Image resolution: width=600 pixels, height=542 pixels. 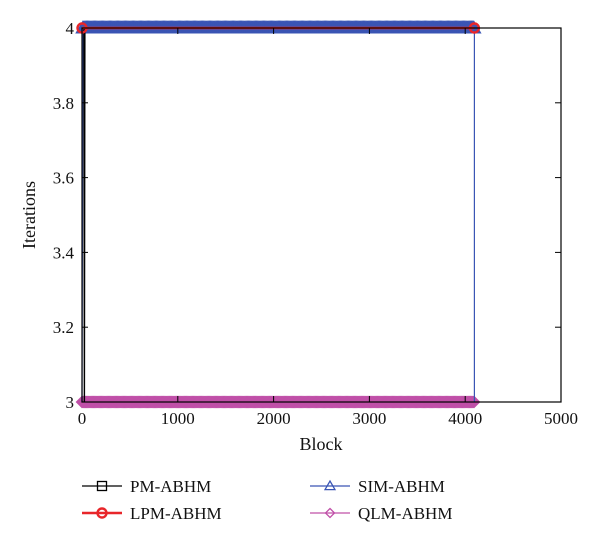 I want to click on y-tick-label: 4, so click(x=70, y=28).